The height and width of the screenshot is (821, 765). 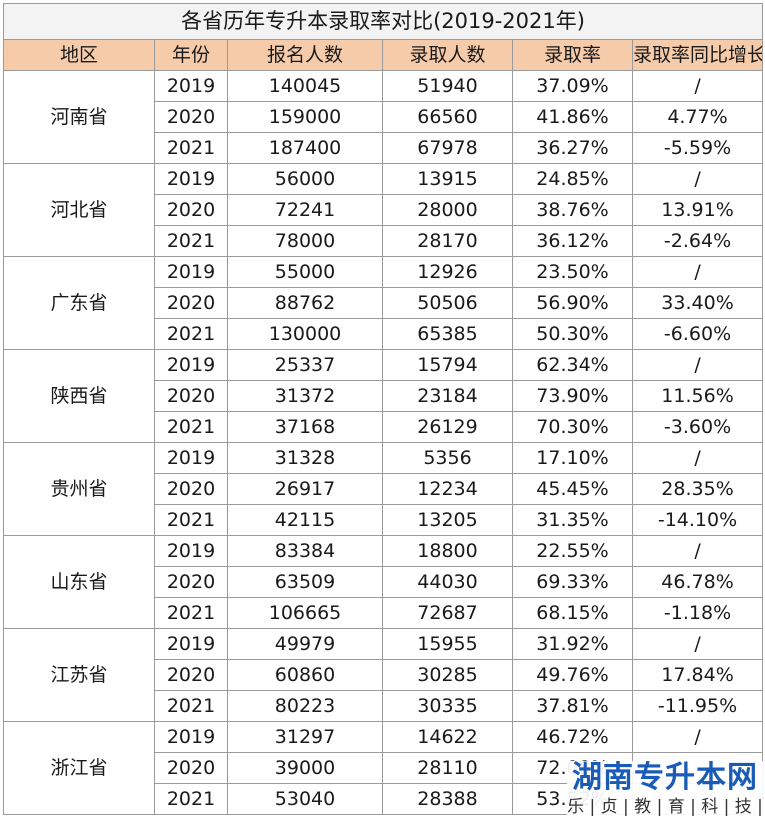 What do you see at coordinates (572, 675) in the screenshot?
I see `rate-cell: 49.76%` at bounding box center [572, 675].